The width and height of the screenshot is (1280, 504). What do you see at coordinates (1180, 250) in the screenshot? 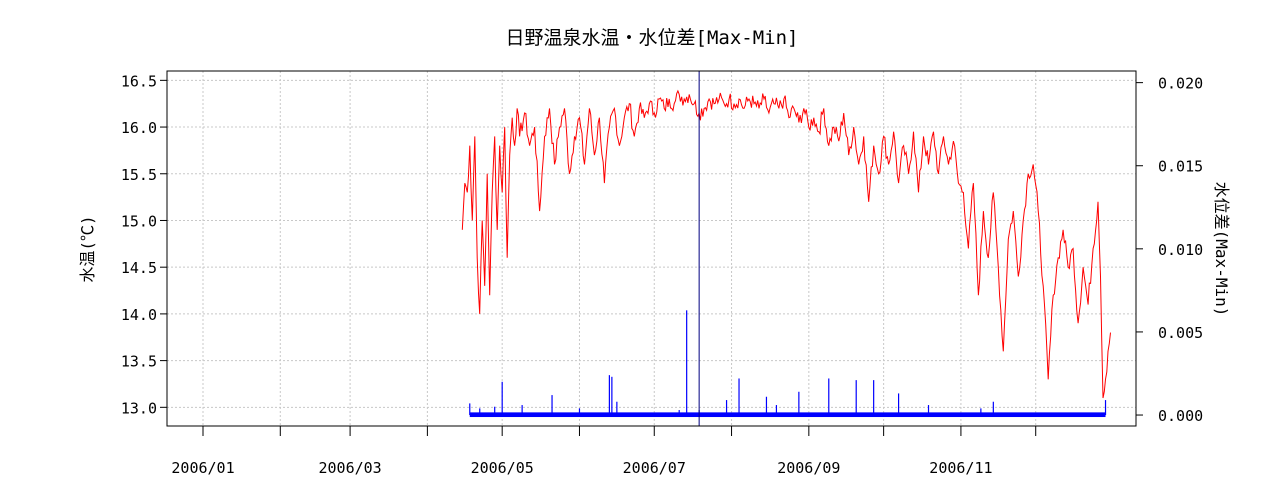
I see `y2-tick-label: 0.010` at bounding box center [1180, 250].